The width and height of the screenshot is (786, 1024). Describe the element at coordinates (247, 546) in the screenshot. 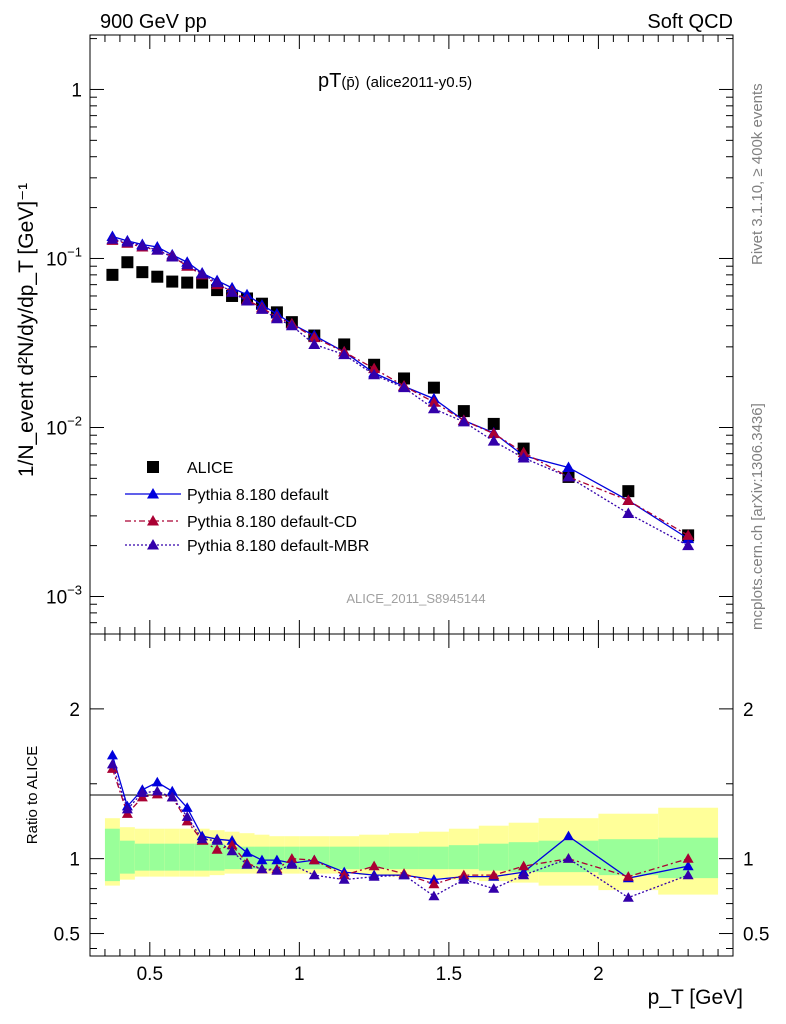

I see `legend-item-mbr: Pythia 8.180 default-MBR` at that location.